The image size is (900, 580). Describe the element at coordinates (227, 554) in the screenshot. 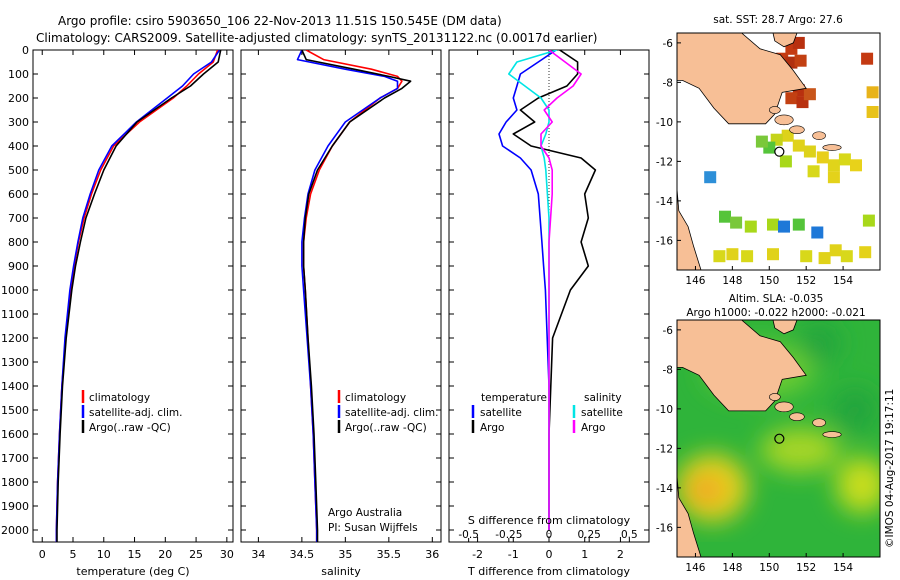

I see `x-tick-label: 30` at that location.